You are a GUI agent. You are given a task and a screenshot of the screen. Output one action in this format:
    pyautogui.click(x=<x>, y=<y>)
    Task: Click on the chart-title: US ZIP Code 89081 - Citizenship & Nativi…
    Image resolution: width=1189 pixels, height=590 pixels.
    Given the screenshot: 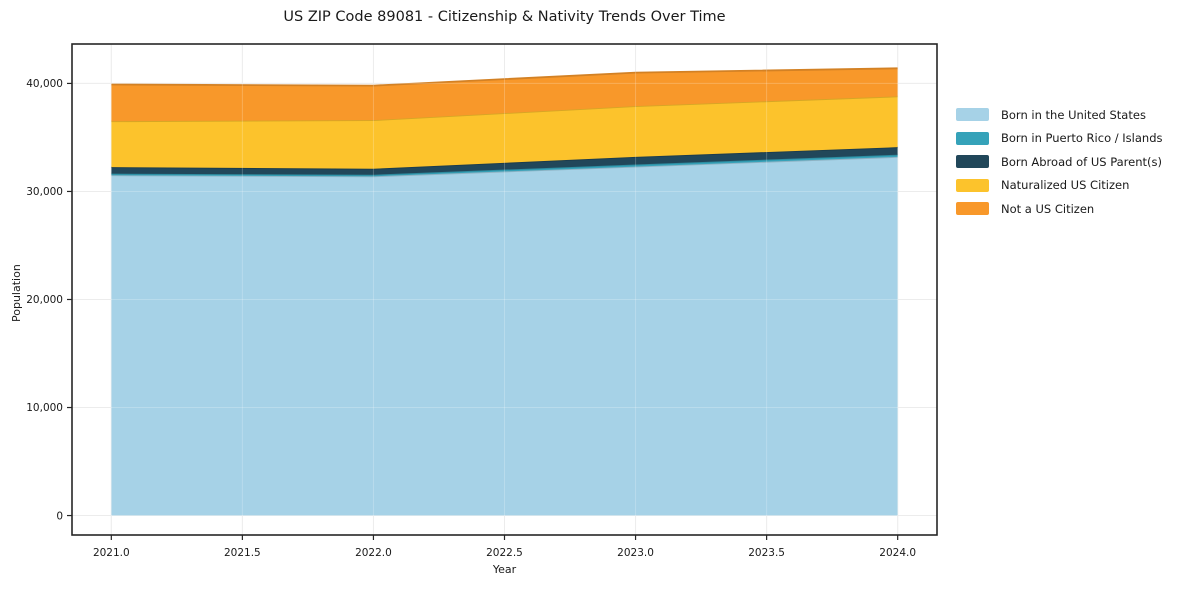 What is the action you would take?
    pyautogui.click(x=504, y=17)
    